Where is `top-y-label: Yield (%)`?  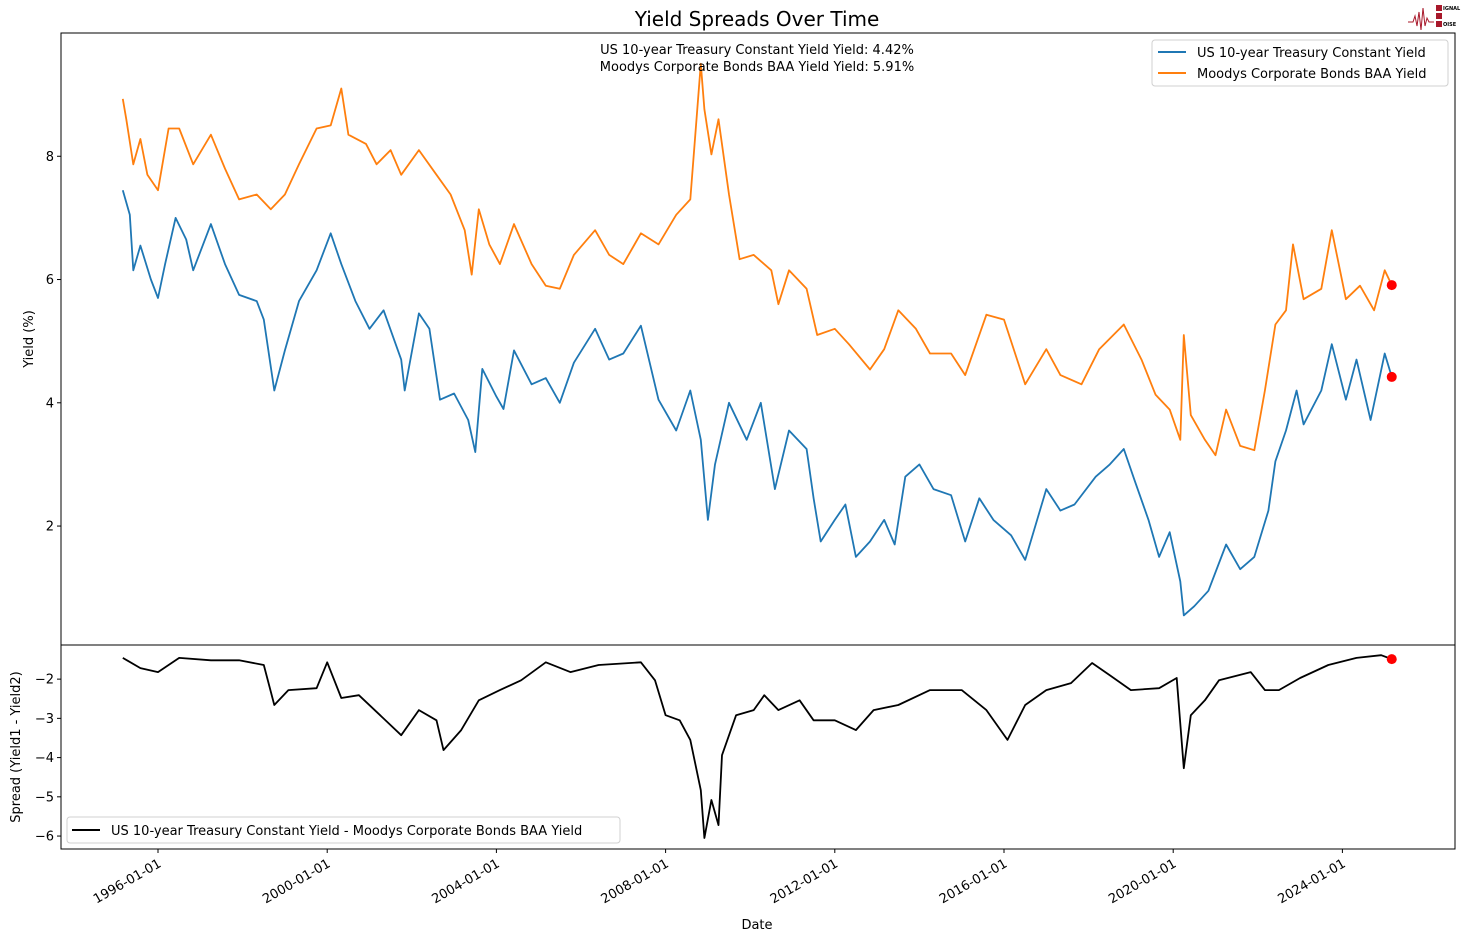 top-y-label: Yield (%) is located at coordinates (29, 339).